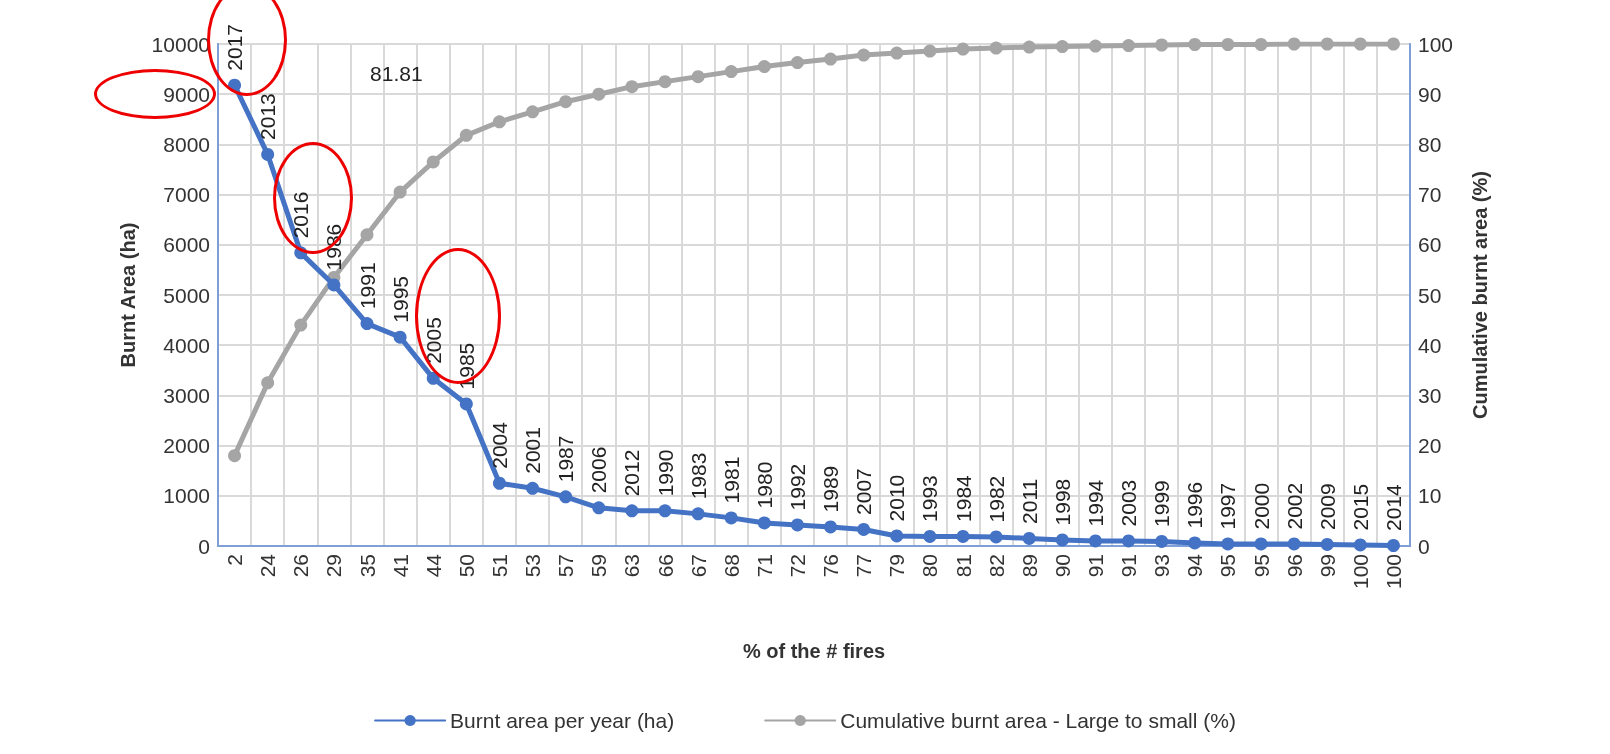 This screenshot has height=754, width=1610. Describe the element at coordinates (897, 498) in the screenshot. I see `annotation: 2010` at that location.